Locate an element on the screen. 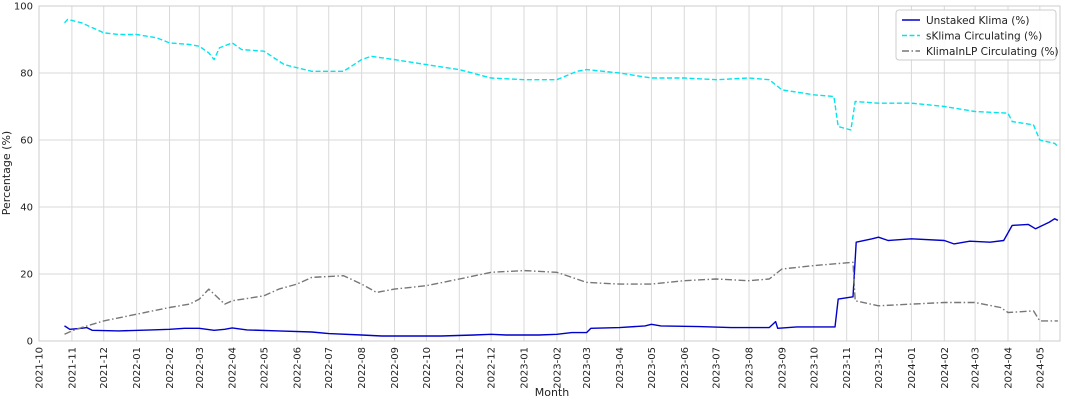  x-tick-label: 2022-12 is located at coordinates (492, 368).